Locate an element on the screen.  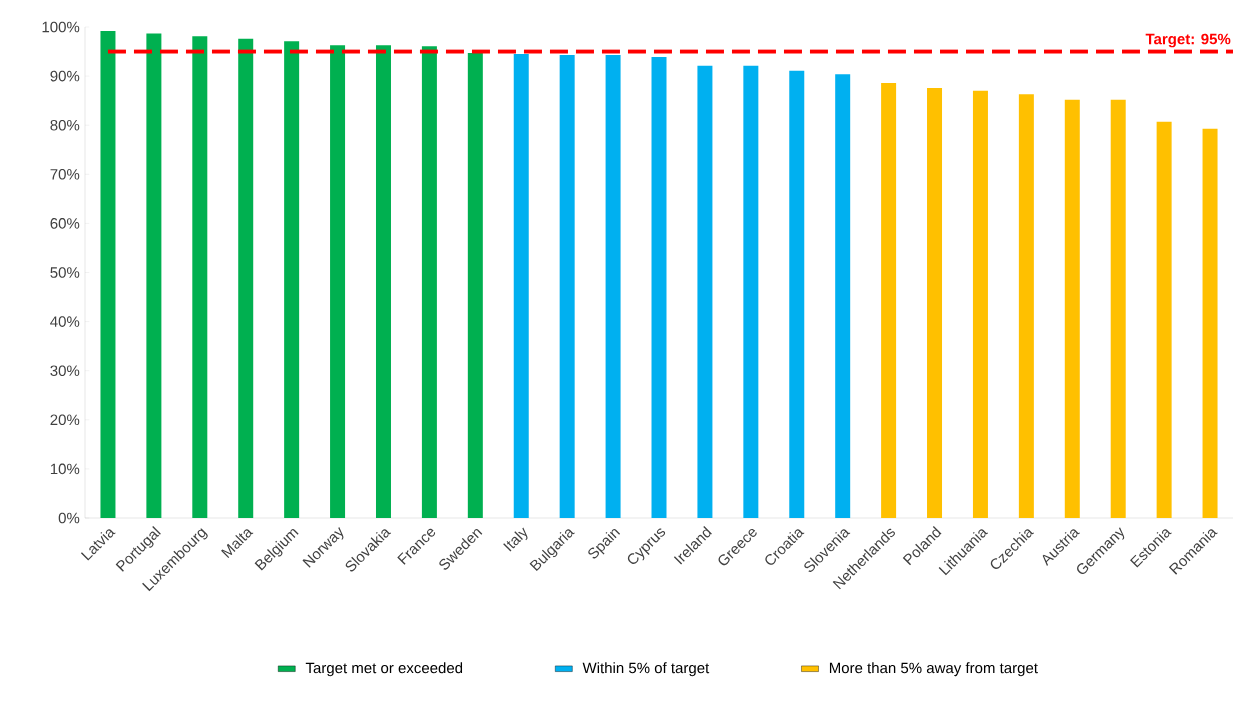
legend-label: Target met or exceeded is located at coordinates (384, 669).